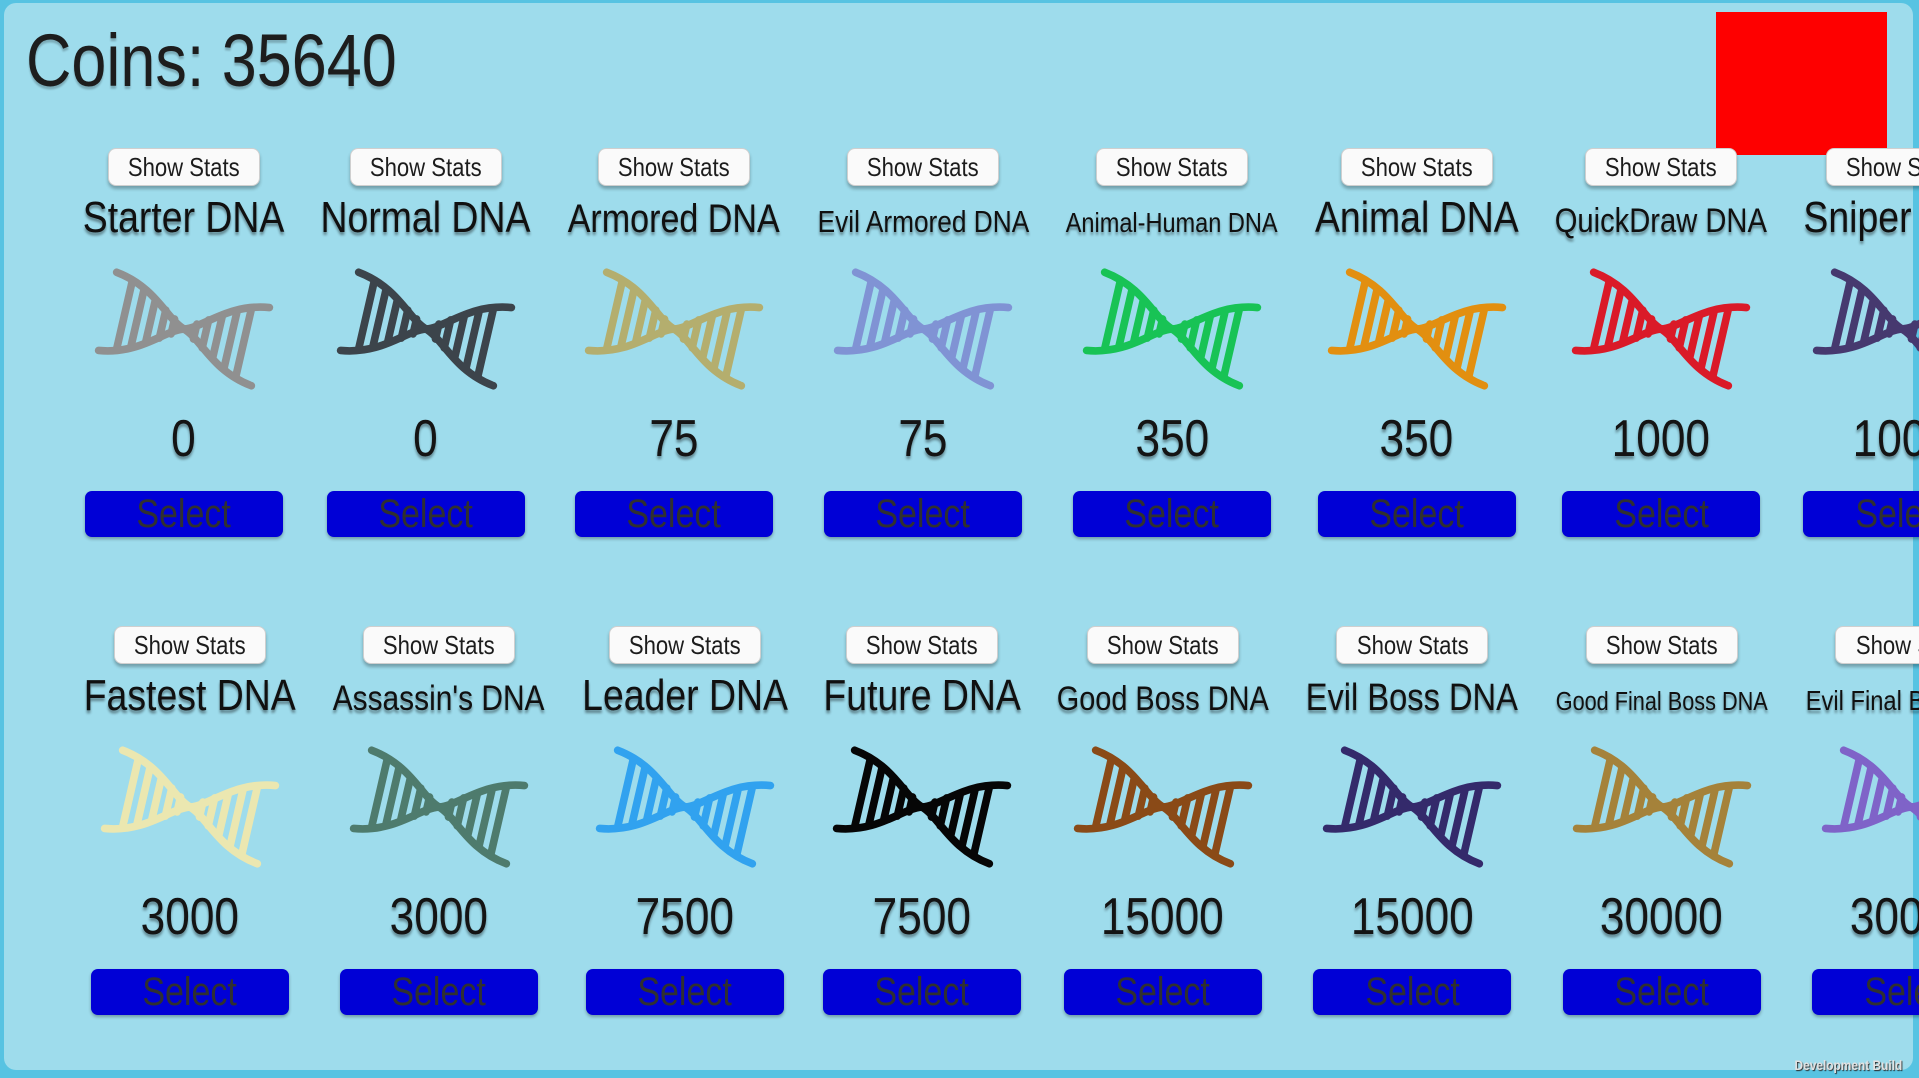  I want to click on dna-price: 75, so click(923, 439).